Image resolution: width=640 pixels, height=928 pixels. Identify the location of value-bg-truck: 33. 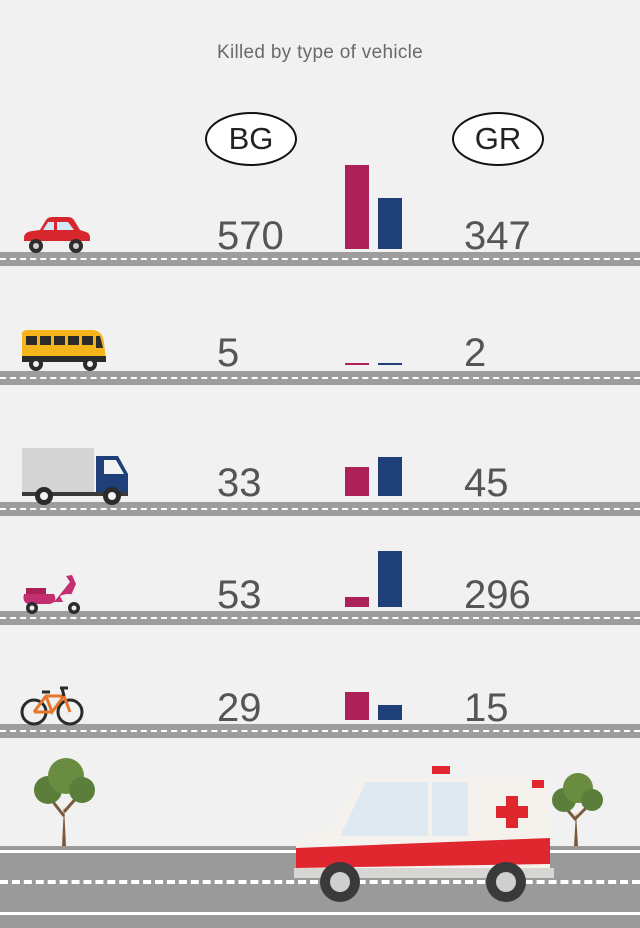
(239, 483).